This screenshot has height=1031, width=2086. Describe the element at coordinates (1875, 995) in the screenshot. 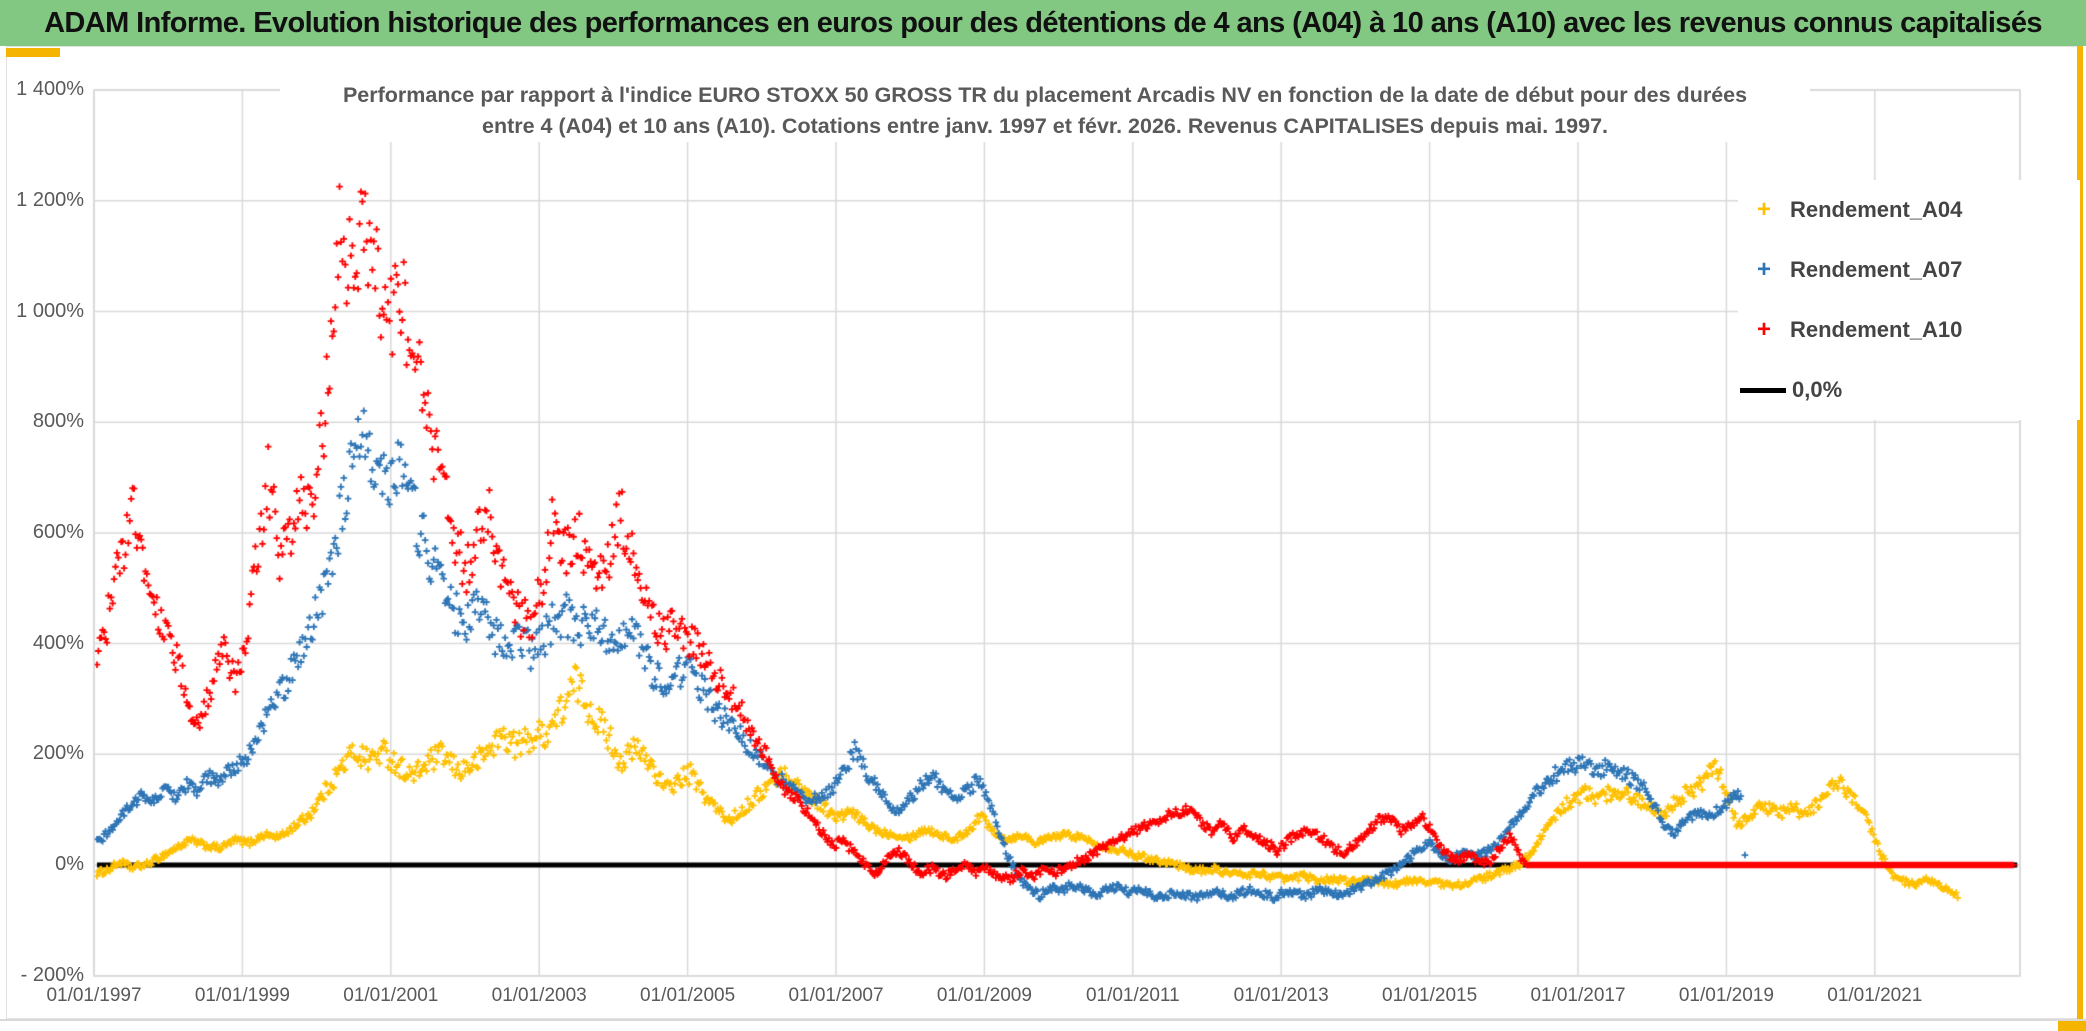

I see `x-tick-label: 01/01/2021` at that location.